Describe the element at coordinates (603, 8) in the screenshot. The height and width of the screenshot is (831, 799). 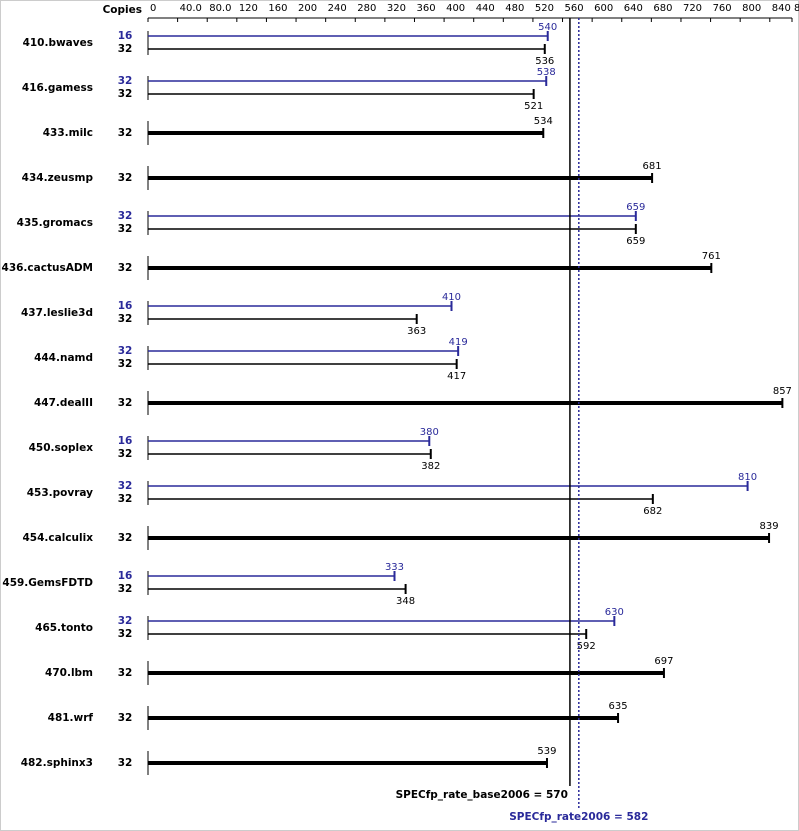
I see `x-tick-label: 600` at that location.